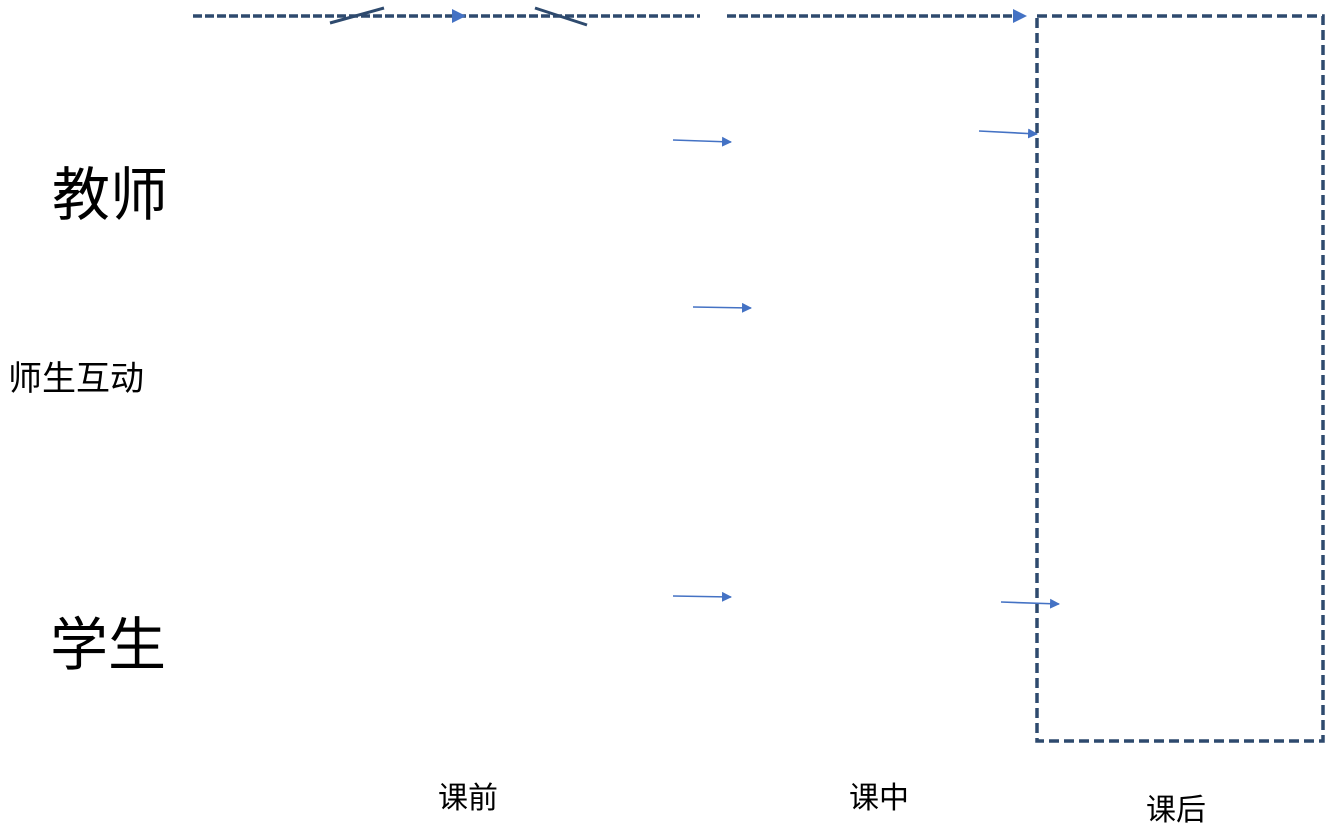 The height and width of the screenshot is (829, 1330). I want to click on arrow-teacher-before-to-during, so click(702, 141).